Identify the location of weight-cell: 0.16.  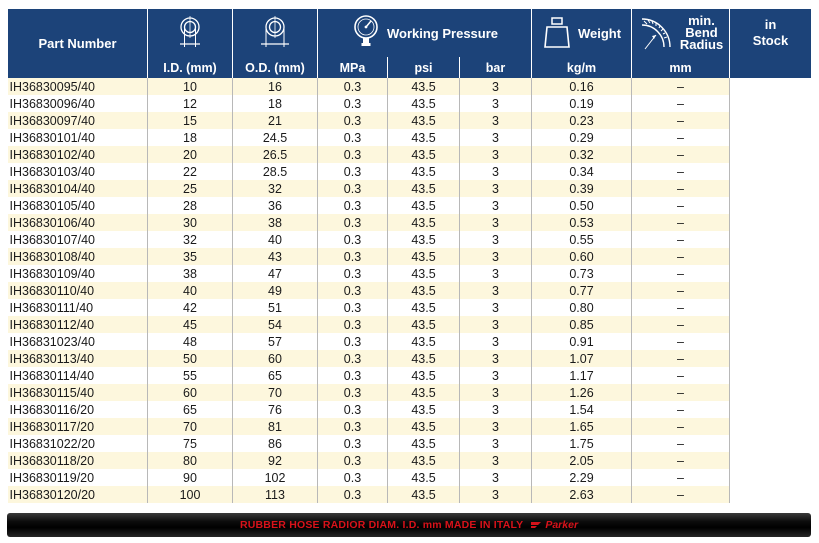
(581, 86).